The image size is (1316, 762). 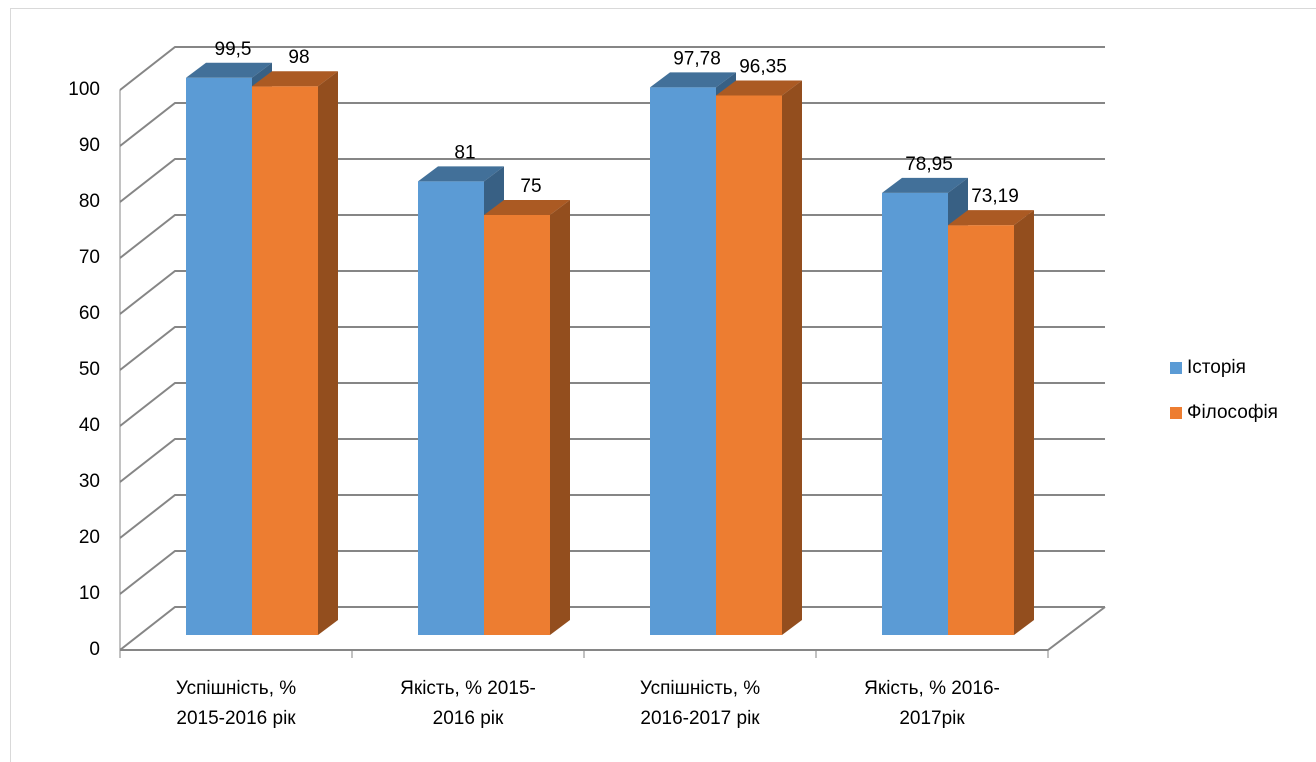 I want to click on data-label: 81, so click(x=464, y=152).